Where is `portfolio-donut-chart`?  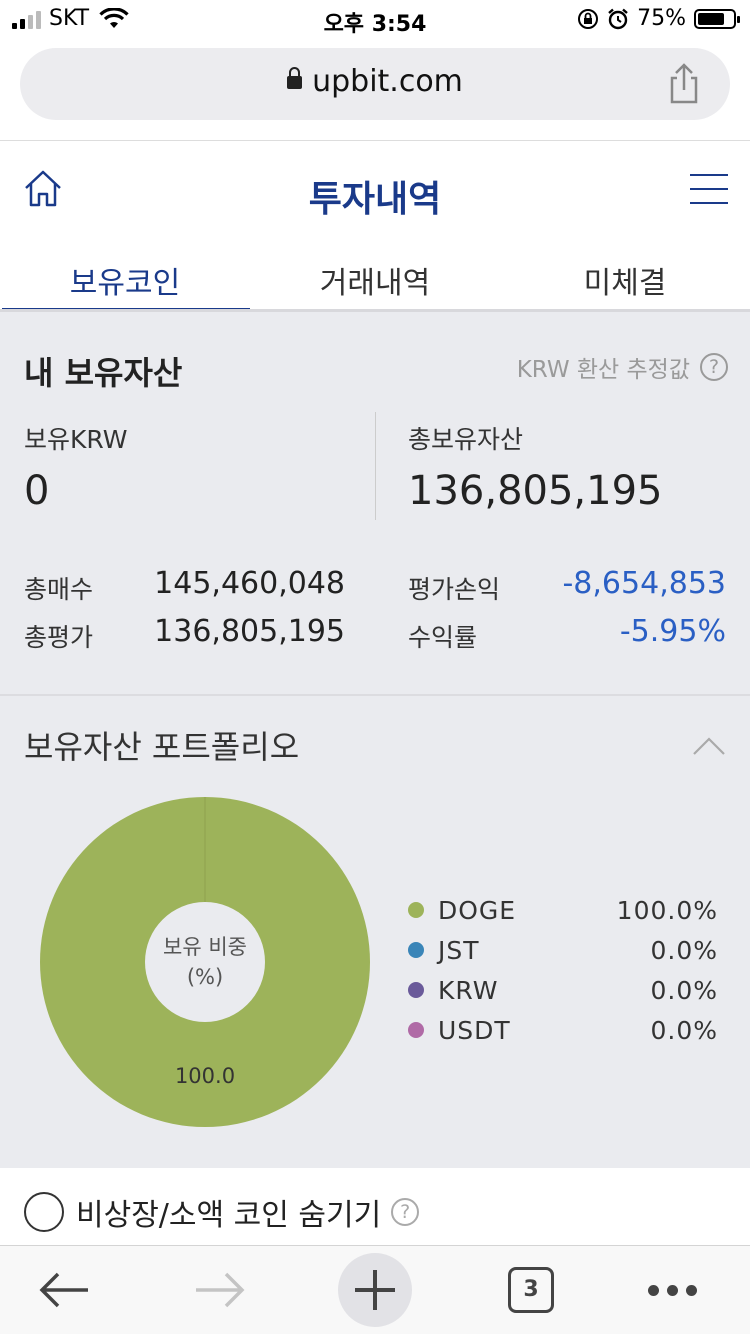 portfolio-donut-chart is located at coordinates (205, 962).